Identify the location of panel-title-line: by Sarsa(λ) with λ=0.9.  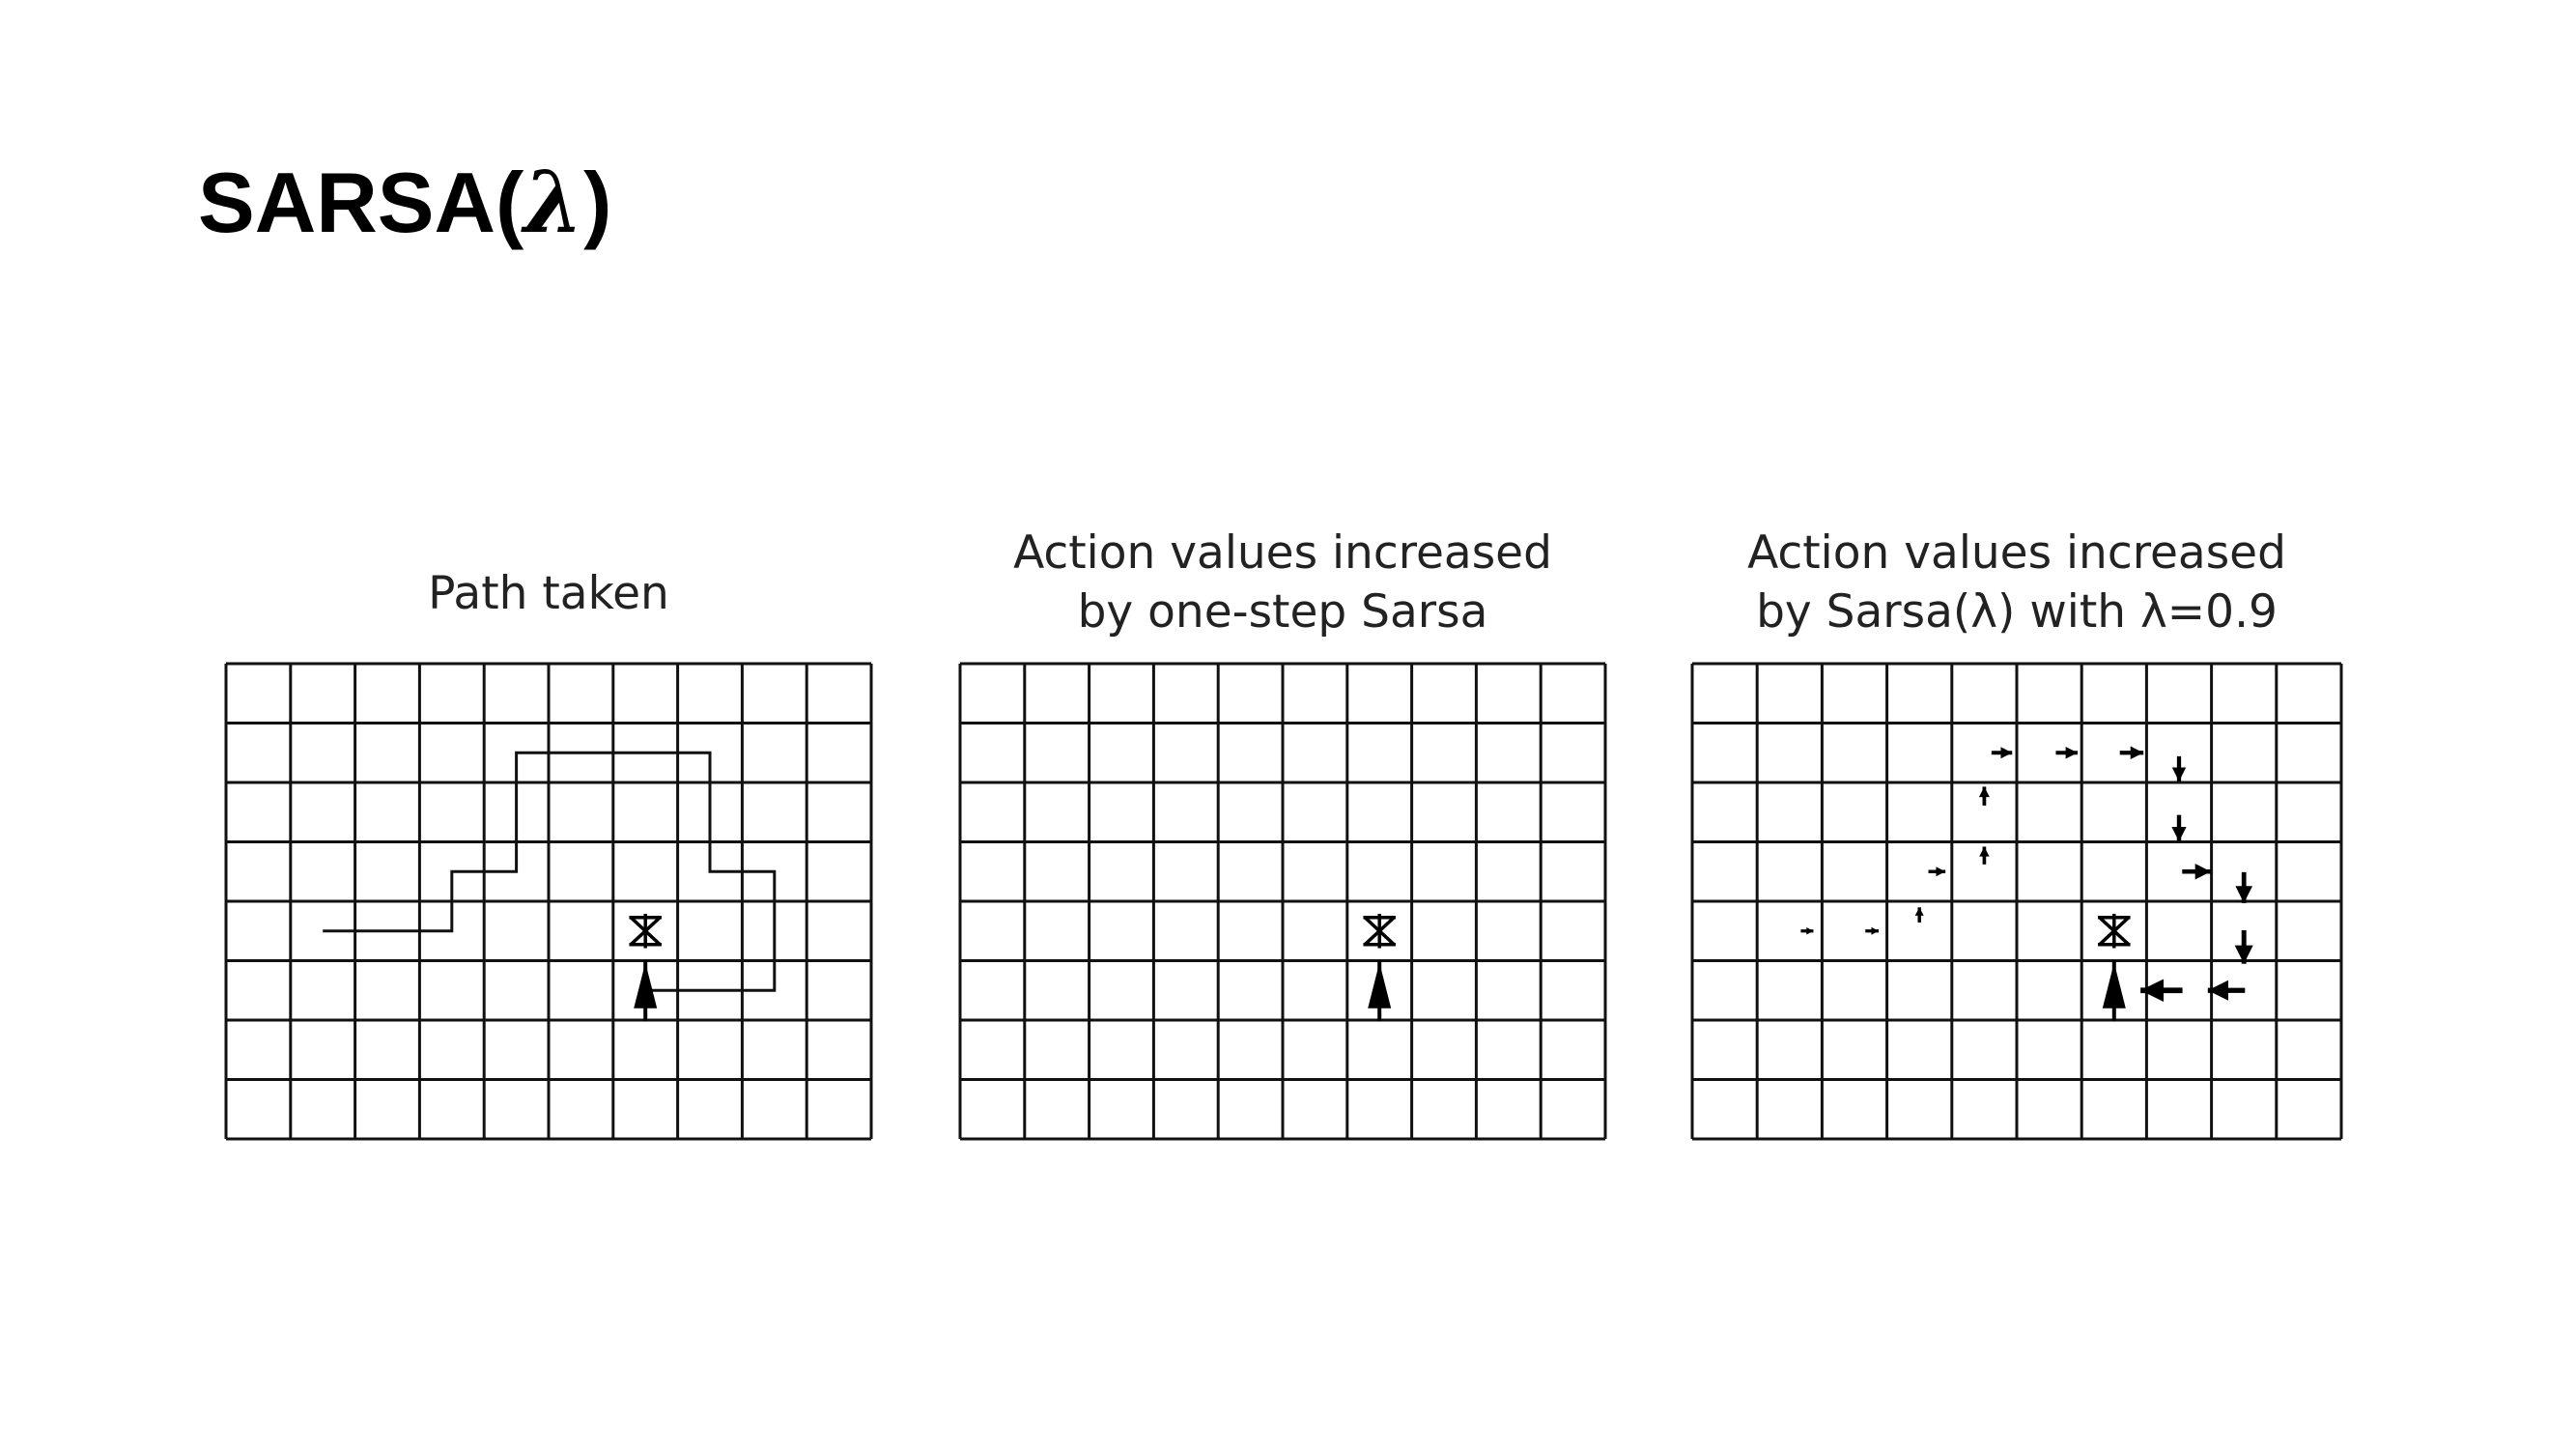
(2017, 612).